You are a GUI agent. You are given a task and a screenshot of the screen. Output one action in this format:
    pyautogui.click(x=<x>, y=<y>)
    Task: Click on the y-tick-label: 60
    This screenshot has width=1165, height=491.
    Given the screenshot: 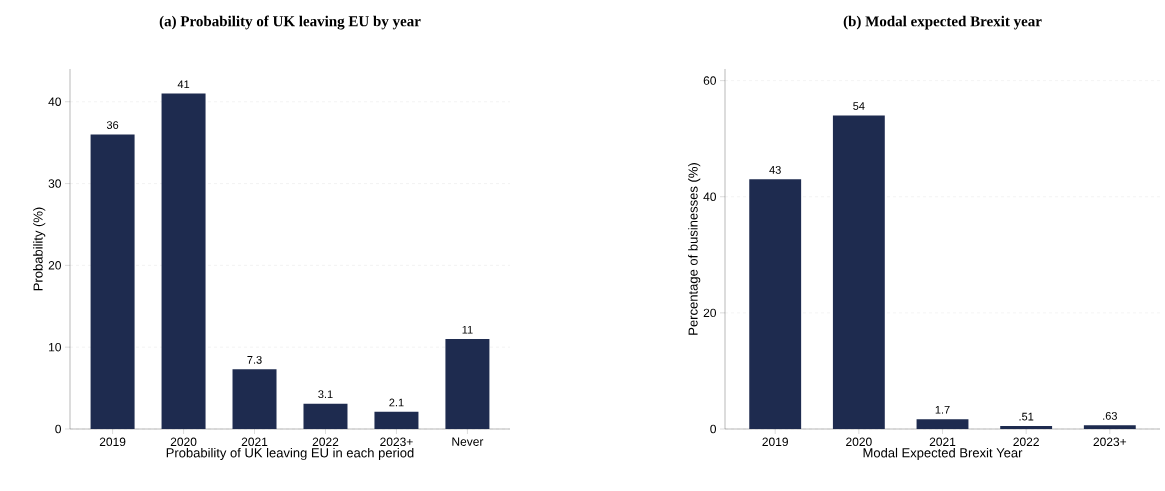 What is the action you would take?
    pyautogui.click(x=710, y=80)
    